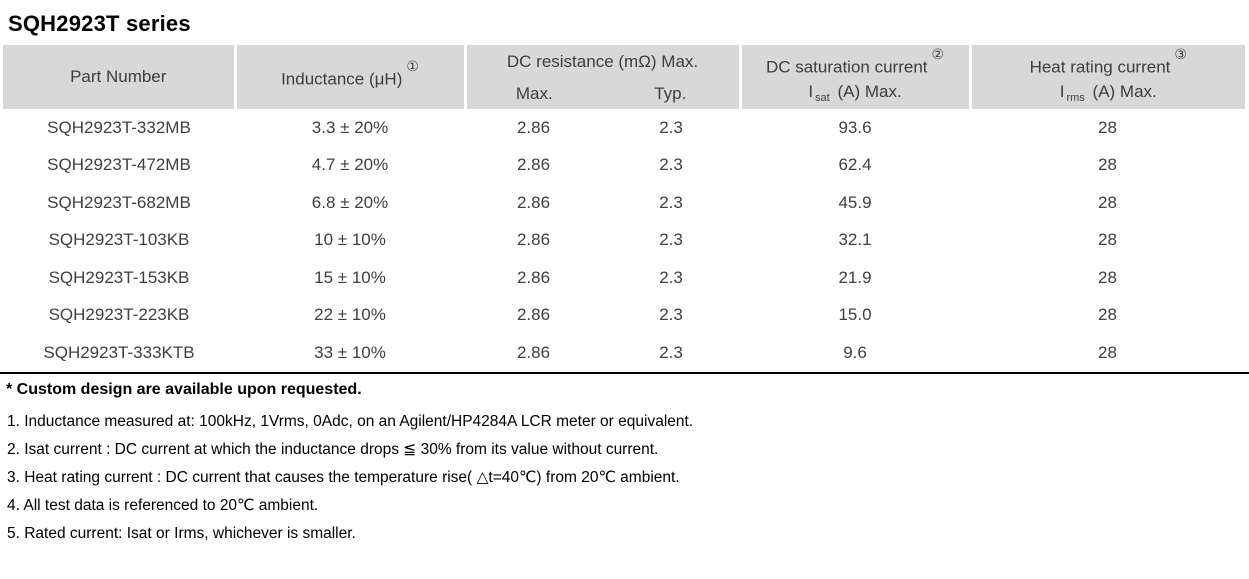 The width and height of the screenshot is (1249, 579). What do you see at coordinates (624, 166) in the screenshot?
I see `table-row: SQH2923T-472MB 4.7 ± 20% 2.86 2.3 62.4 28` at bounding box center [624, 166].